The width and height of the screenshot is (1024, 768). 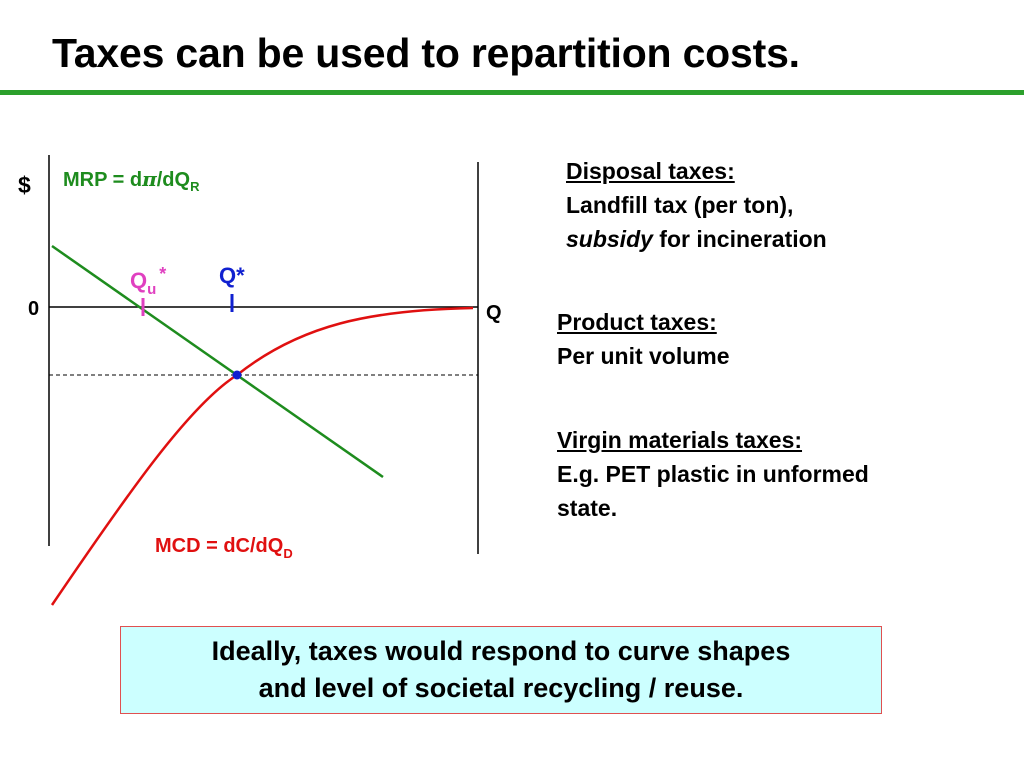 I want to click on qu-label-sup: *, so click(x=162, y=274).